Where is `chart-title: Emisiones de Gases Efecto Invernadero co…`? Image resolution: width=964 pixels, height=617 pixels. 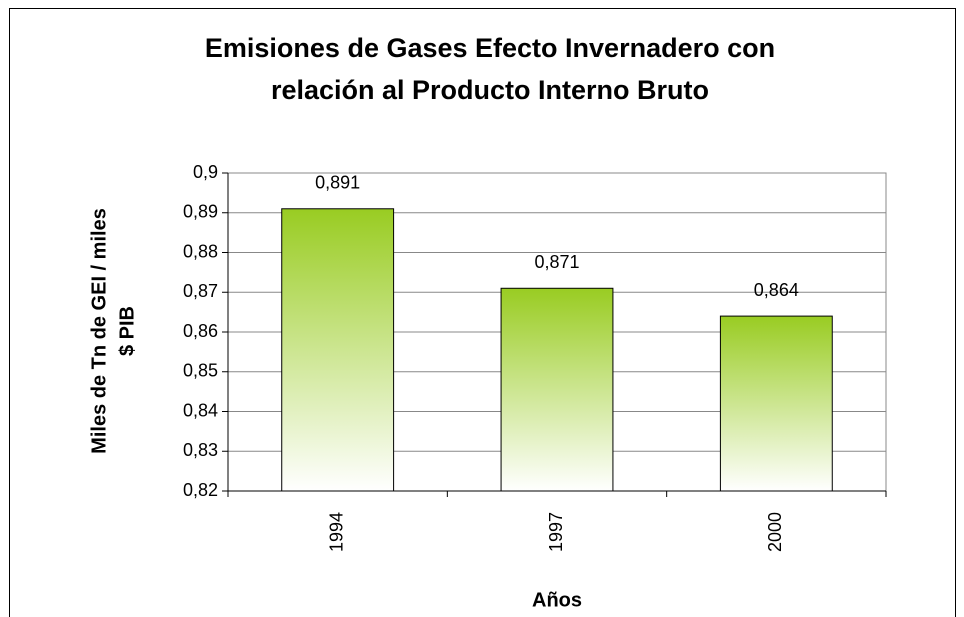
chart-title: Emisiones de Gases Efecto Invernadero co… is located at coordinates (490, 48).